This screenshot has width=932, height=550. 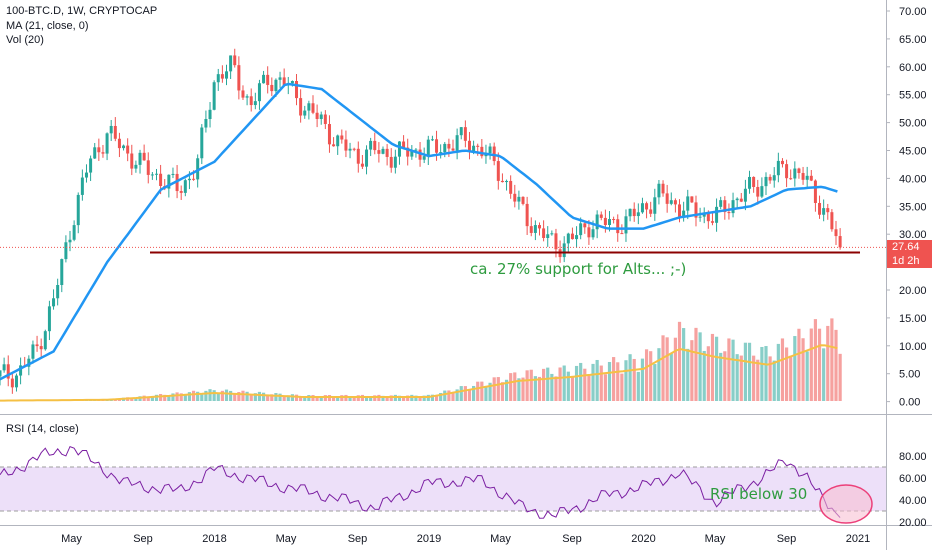 I want to click on price-tick-label: 30.00, so click(x=913, y=235).